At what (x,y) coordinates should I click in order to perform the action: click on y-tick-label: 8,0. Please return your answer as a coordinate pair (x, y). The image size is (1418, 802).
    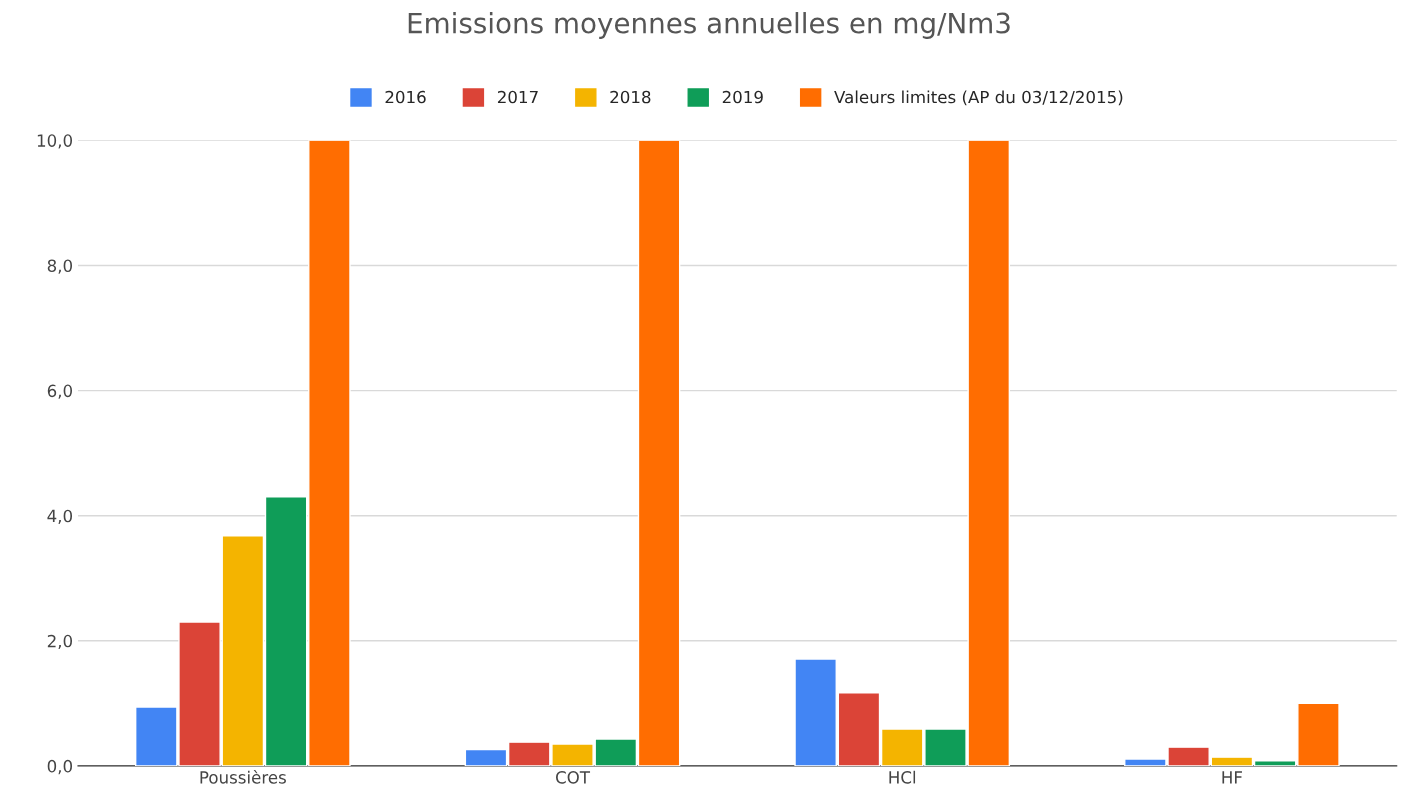
    Looking at the image, I should click on (60, 266).